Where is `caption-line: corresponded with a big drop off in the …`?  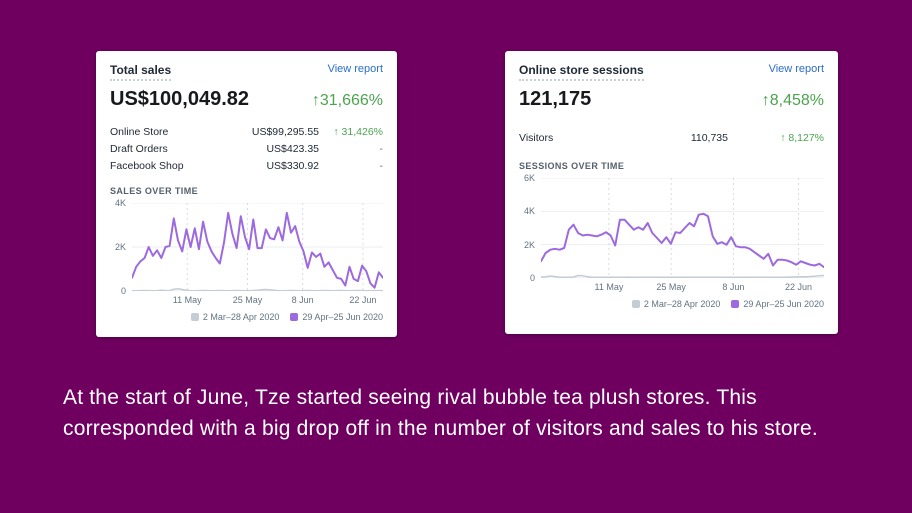 caption-line: corresponded with a big drop off in the … is located at coordinates (440, 428).